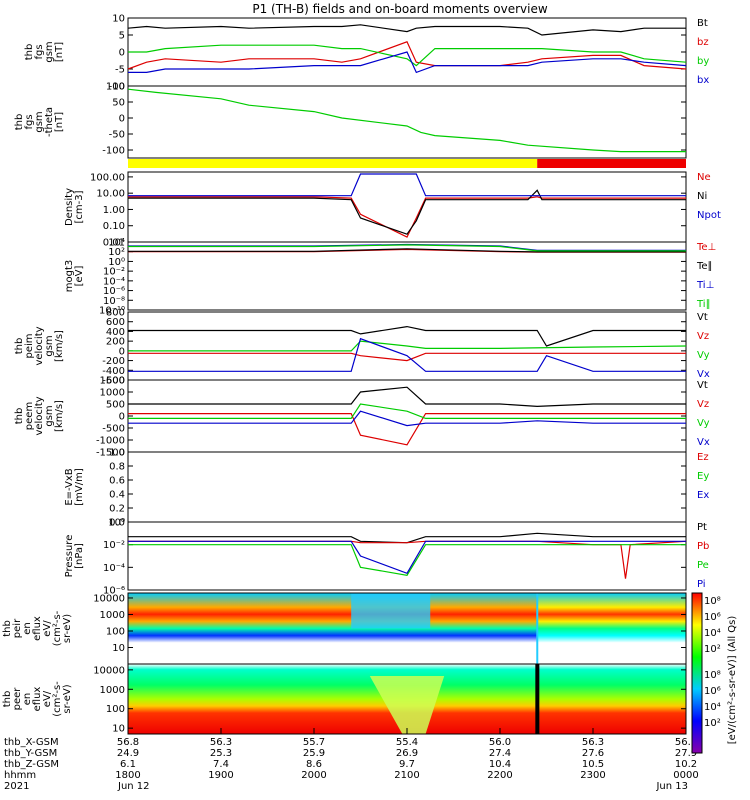  I want to click on x-tick-label: Jun 13, so click(671, 786).